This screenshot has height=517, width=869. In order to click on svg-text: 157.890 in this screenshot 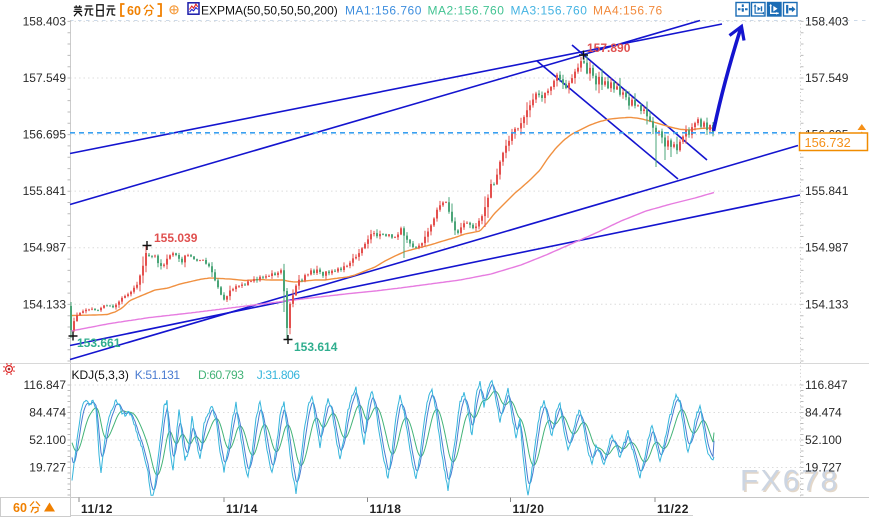, I will do `click(609, 48)`.